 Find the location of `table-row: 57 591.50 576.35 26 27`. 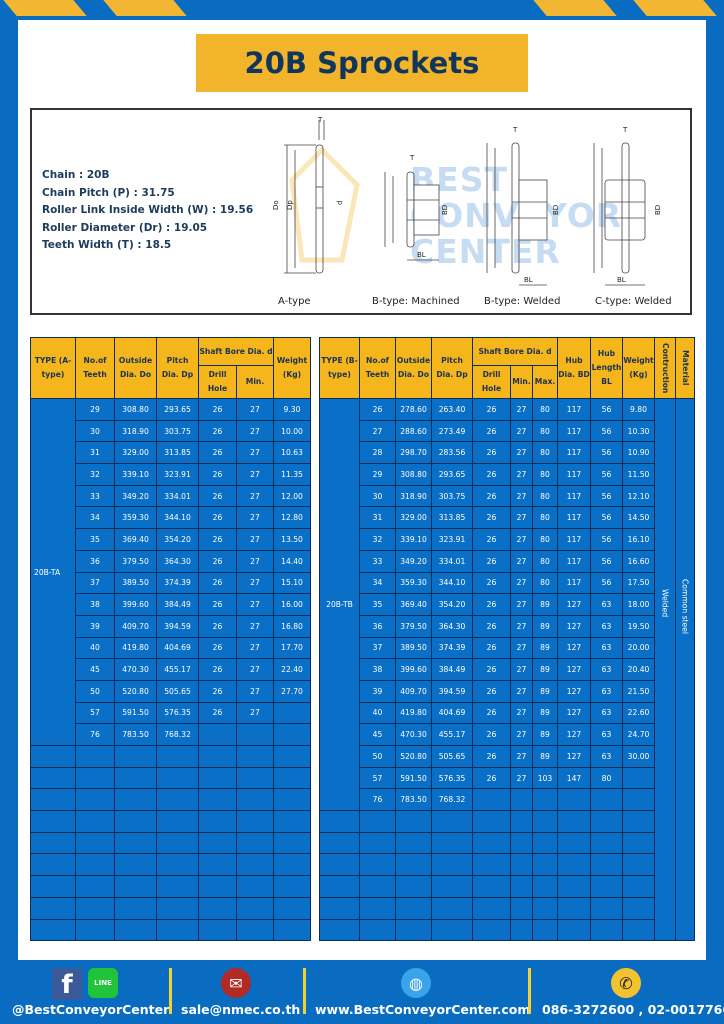

table-row: 57 591.50 576.35 26 27 is located at coordinates (171, 713).